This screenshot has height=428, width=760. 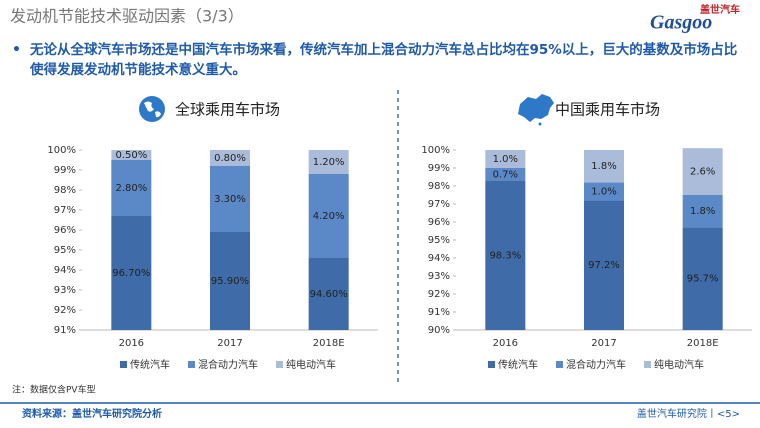 I want to click on value-label: 95.90%, so click(x=230, y=281).